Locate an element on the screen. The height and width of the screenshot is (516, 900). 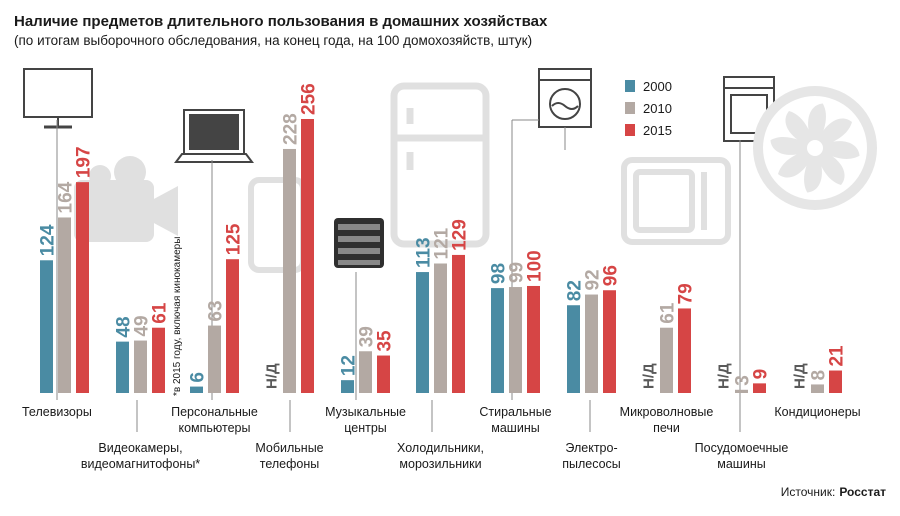
source: Источник: Росстат is located at coordinates (833, 492).